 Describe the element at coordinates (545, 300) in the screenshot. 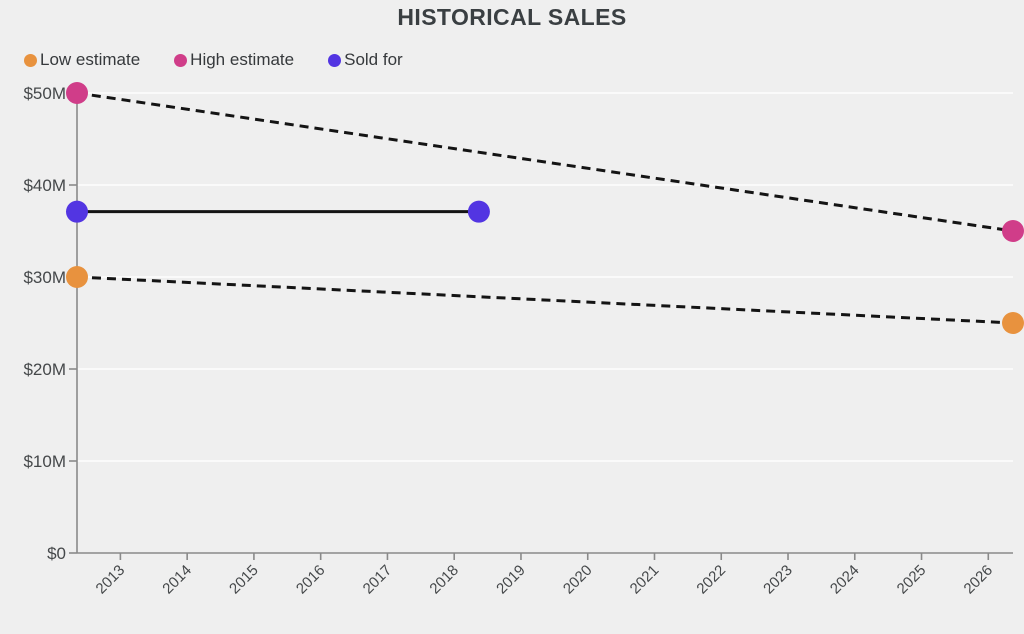

I see `series-line-low-estimate` at that location.